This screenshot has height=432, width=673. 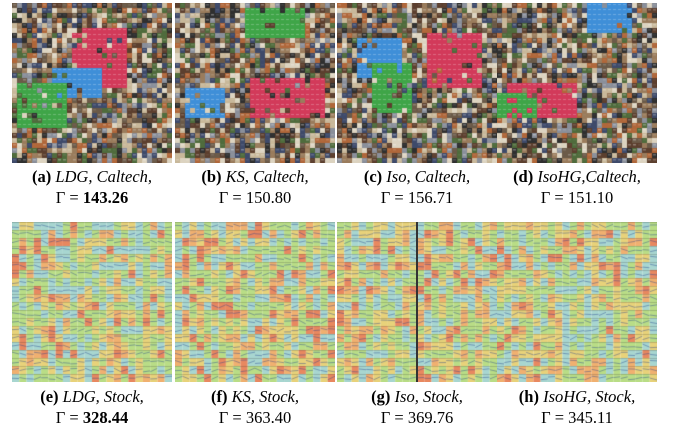 I want to click on caption-d: (d) IsoHG,Caltech, Γ = 151.10, so click(x=577, y=187).